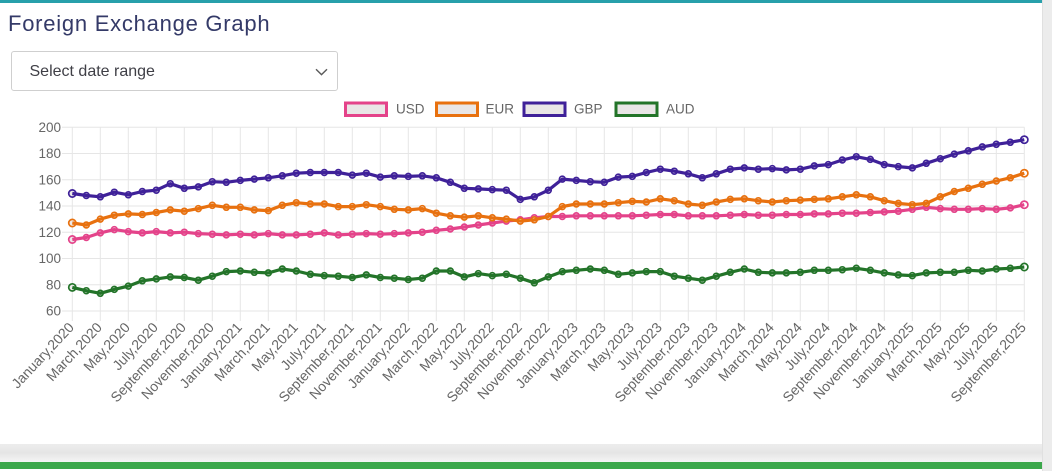  I want to click on svg-text: 100, so click(49, 258).